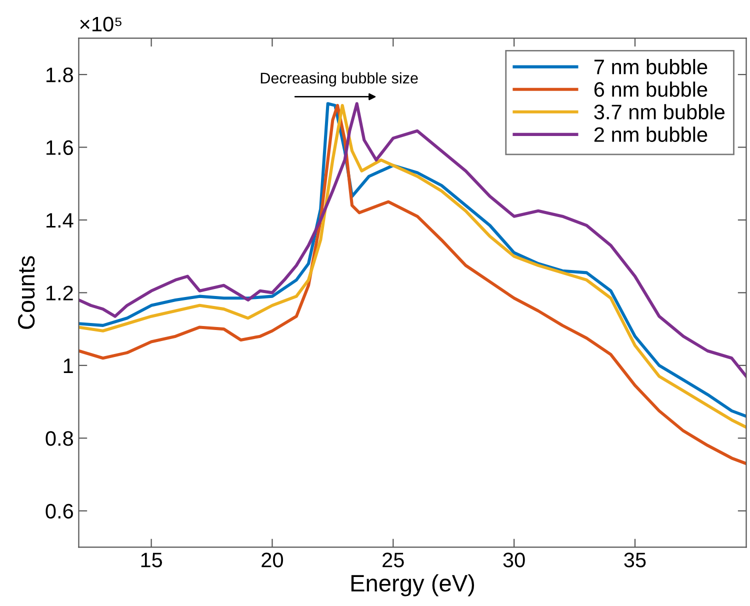 Image resolution: width=750 pixels, height=606 pixels. What do you see at coordinates (59, 438) in the screenshot?
I see `y-tick-label: 0.8` at bounding box center [59, 438].